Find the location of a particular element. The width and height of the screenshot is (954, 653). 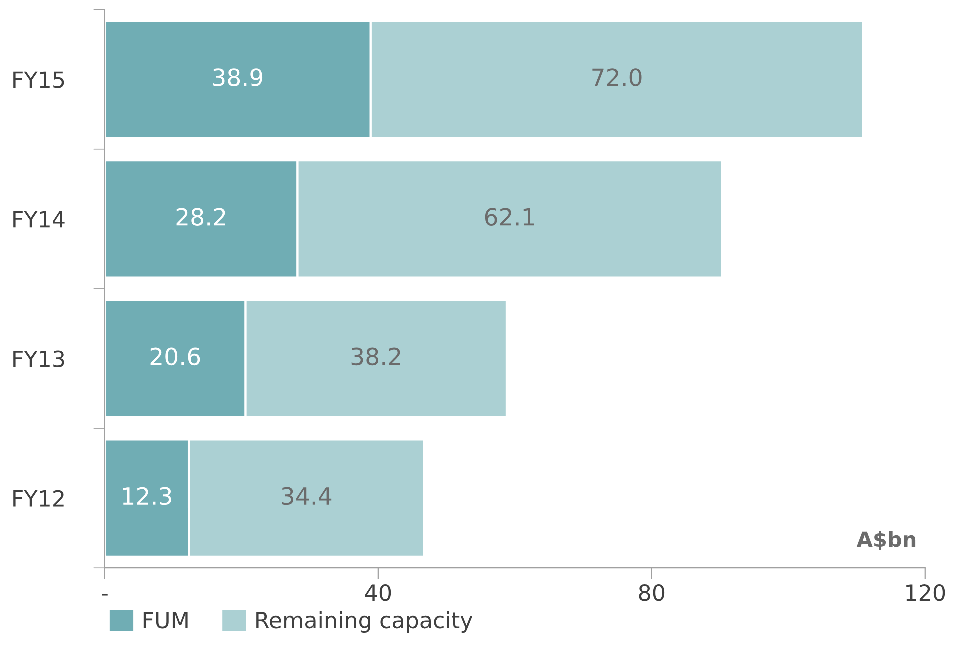

data-label: 38.9 is located at coordinates (238, 77).